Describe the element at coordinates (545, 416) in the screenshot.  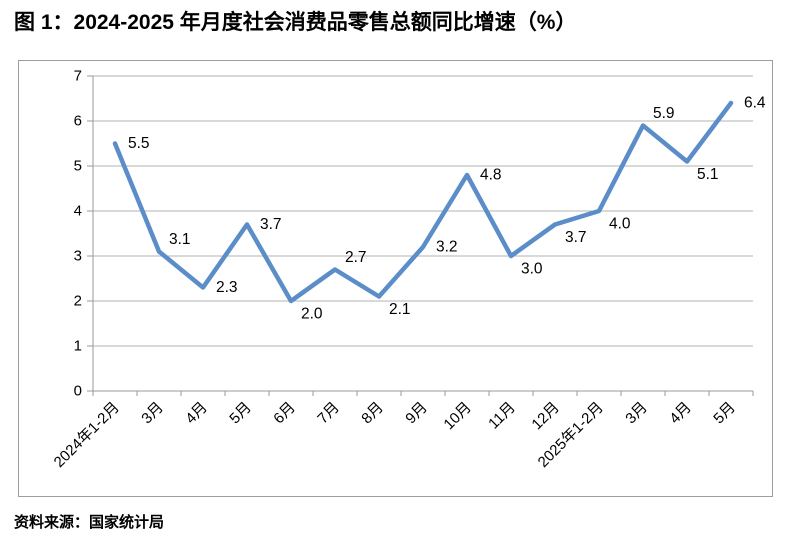
I see `x-tick-label: 12月` at that location.